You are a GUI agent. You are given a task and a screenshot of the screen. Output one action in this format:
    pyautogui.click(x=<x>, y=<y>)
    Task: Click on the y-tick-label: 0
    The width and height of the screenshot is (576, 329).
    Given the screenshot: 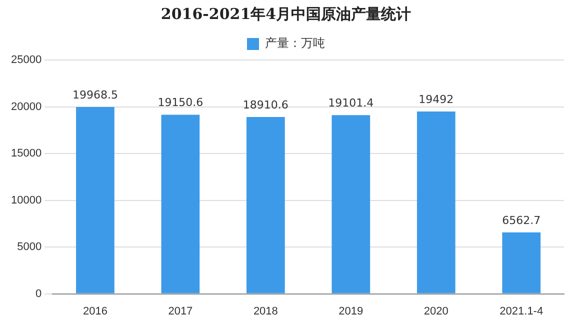 What is the action you would take?
    pyautogui.click(x=38, y=294)
    